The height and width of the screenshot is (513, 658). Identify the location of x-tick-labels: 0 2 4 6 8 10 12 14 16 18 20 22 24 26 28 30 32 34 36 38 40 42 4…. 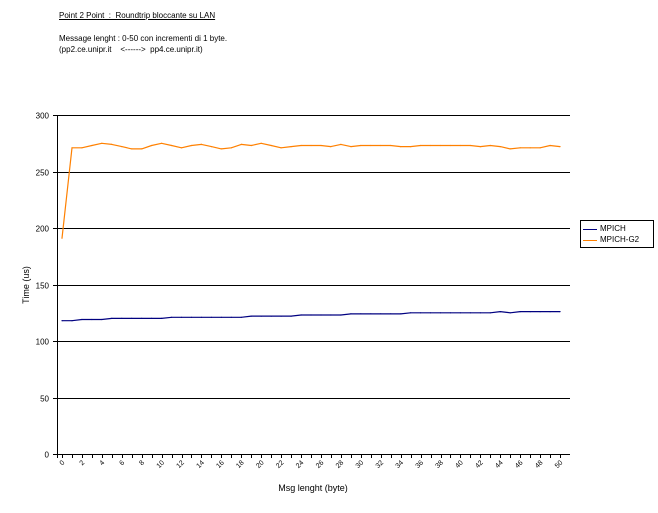
(312, 464).